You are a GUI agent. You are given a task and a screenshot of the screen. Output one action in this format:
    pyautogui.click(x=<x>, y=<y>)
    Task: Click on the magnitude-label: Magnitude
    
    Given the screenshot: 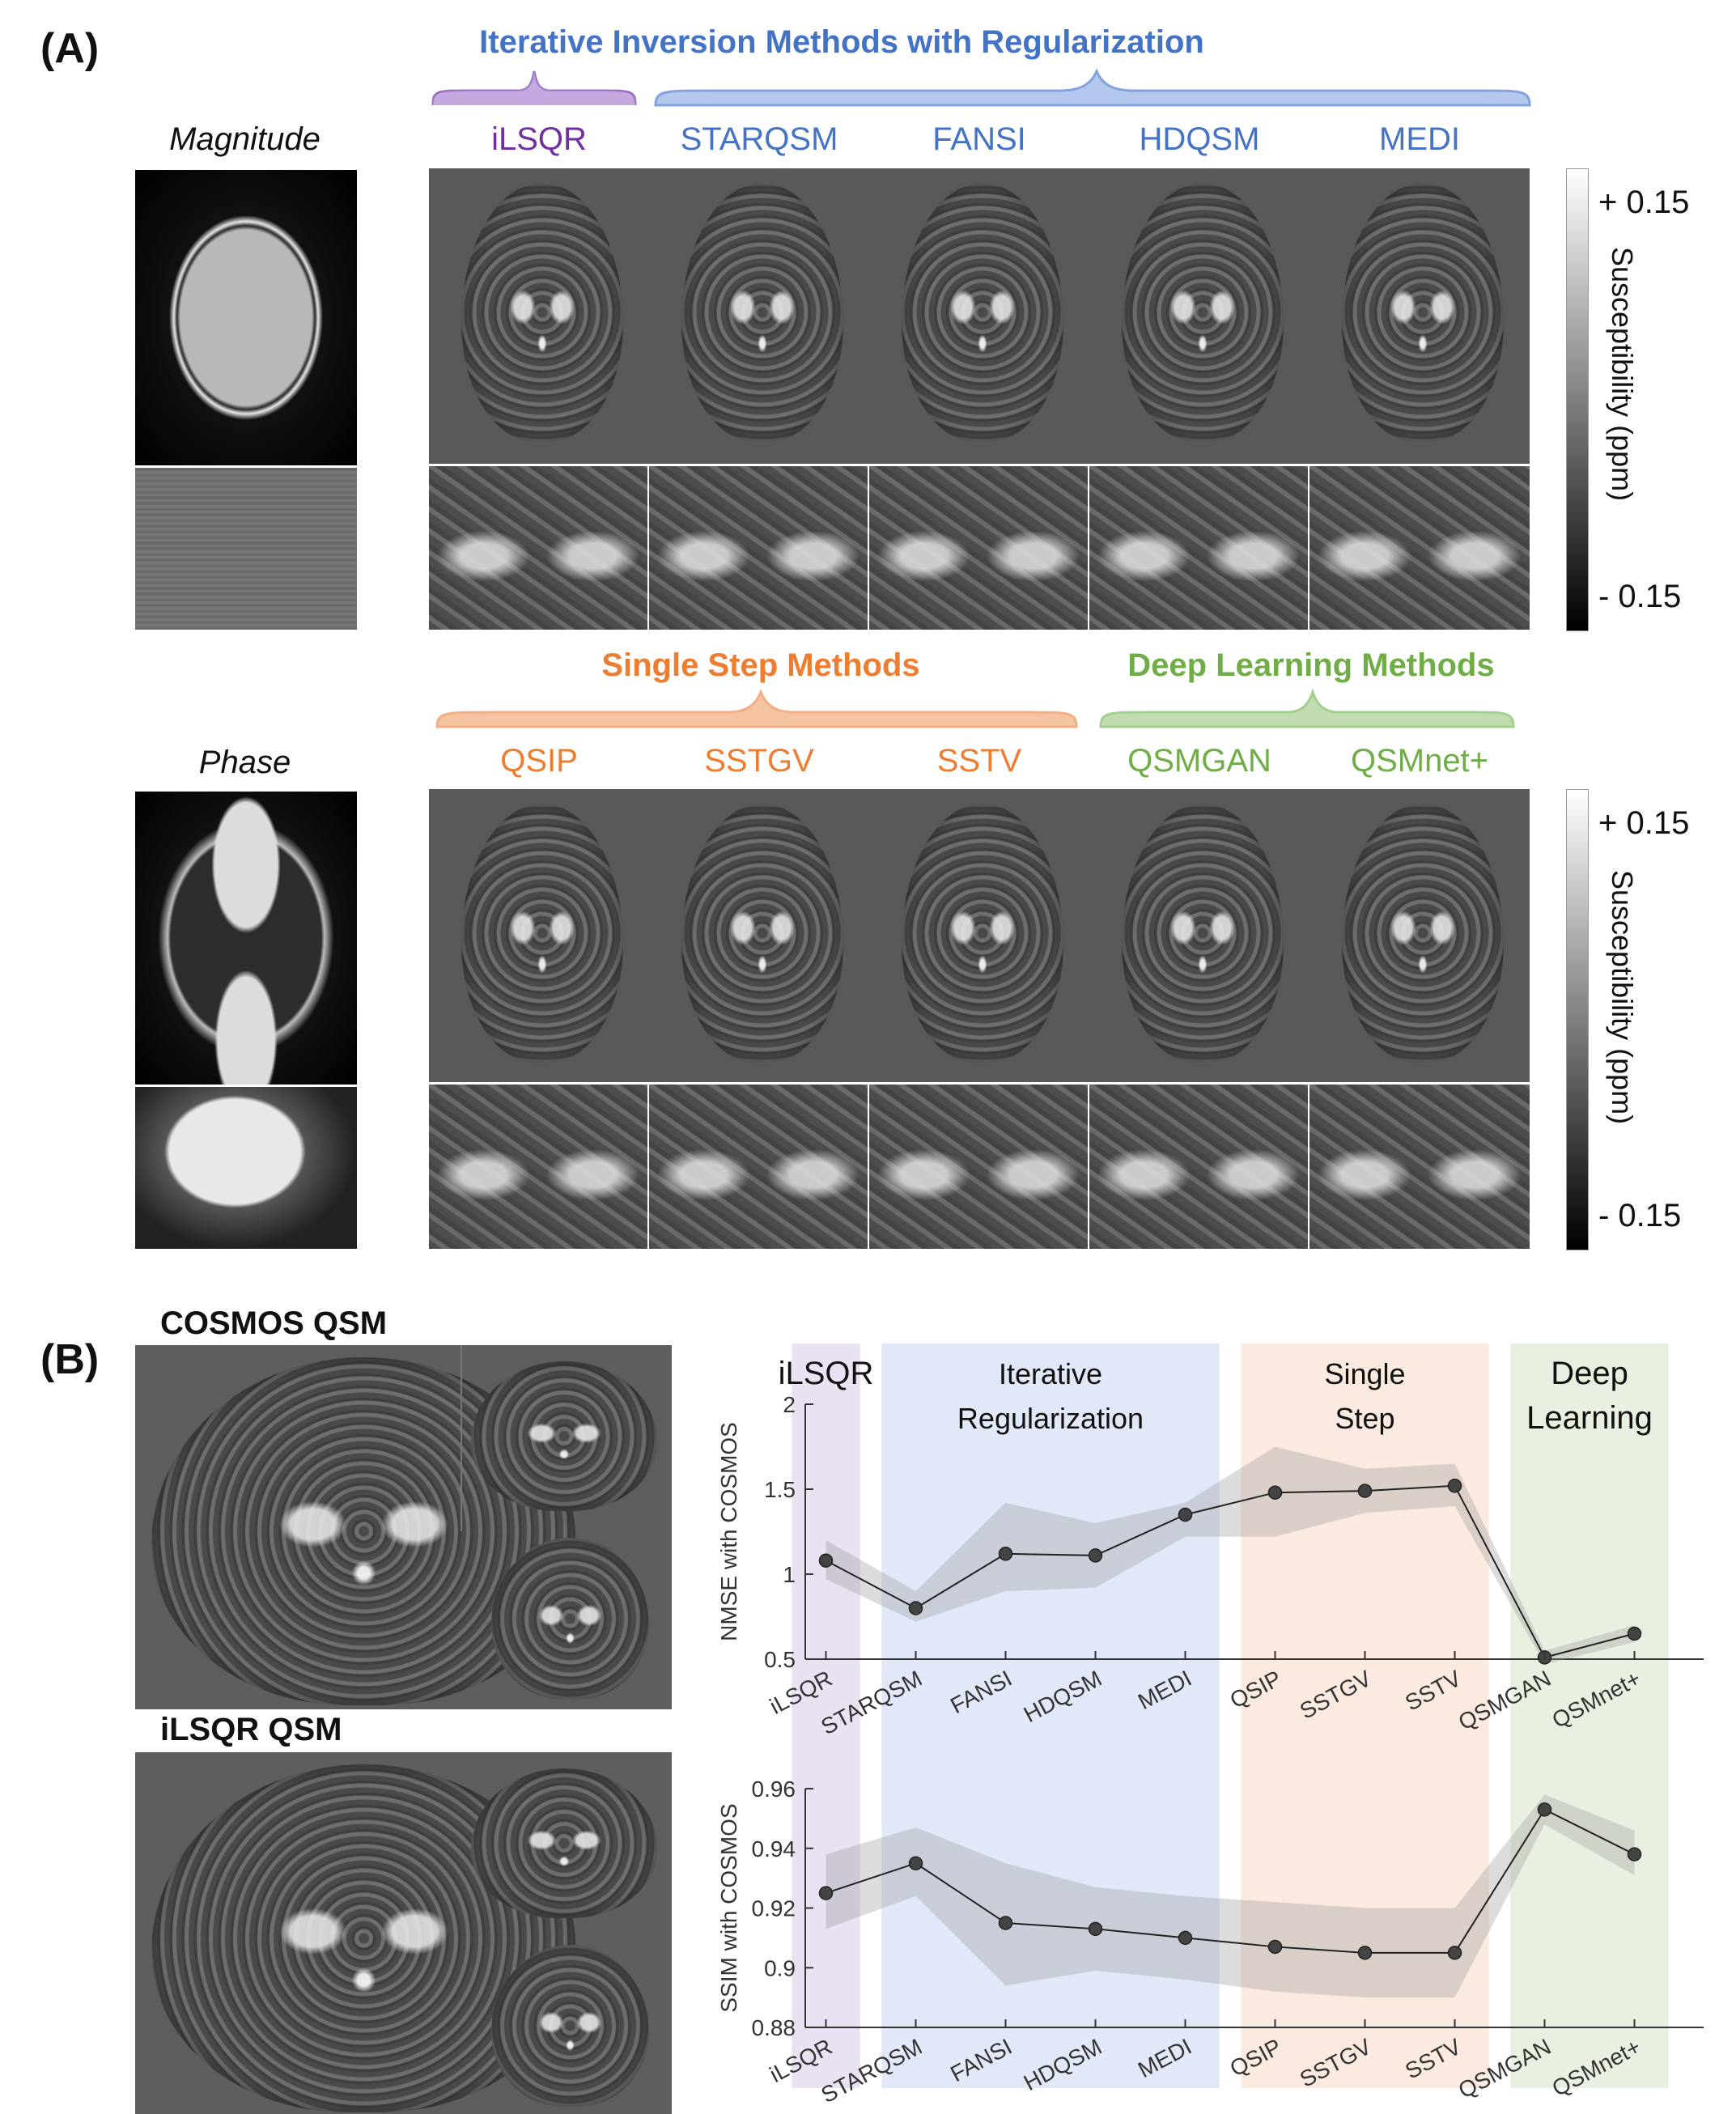 What is the action you would take?
    pyautogui.click(x=244, y=139)
    